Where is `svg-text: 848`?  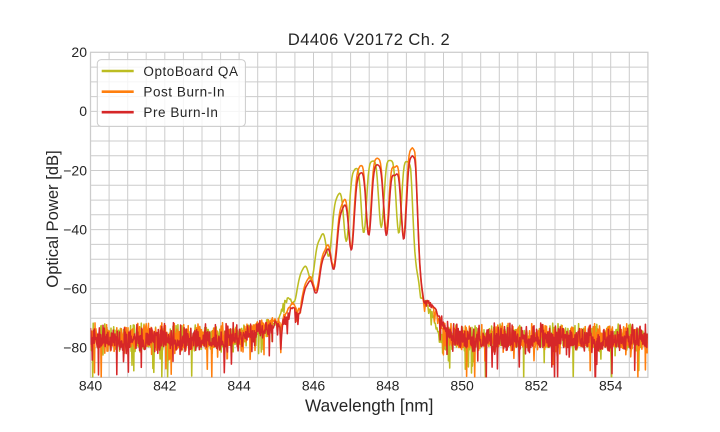 svg-text: 848 is located at coordinates (388, 386).